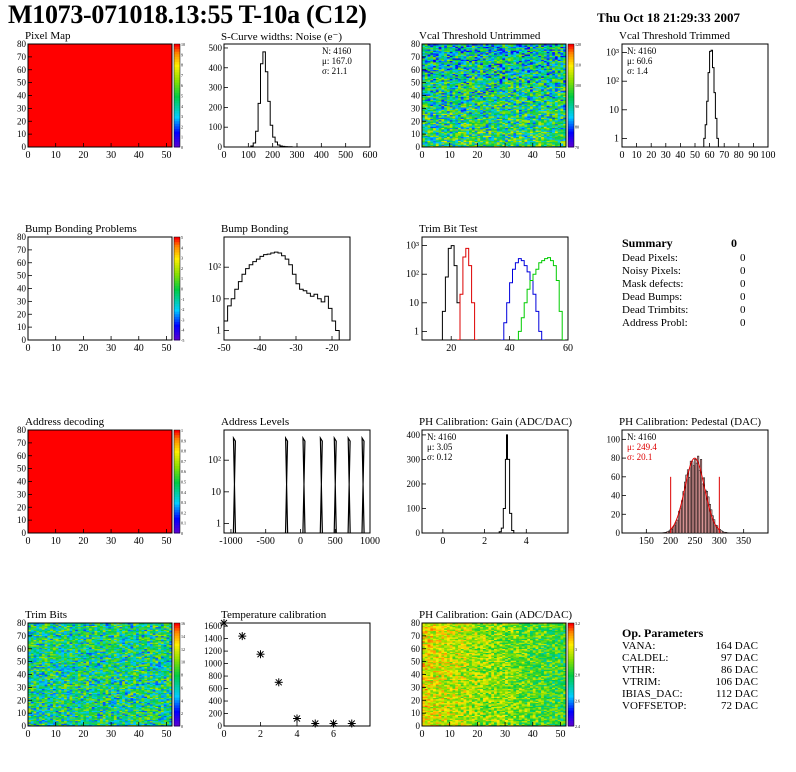 The width and height of the screenshot is (796, 772). Describe the element at coordinates (416, 44) in the screenshot. I see `y-tick-label: 80` at that location.